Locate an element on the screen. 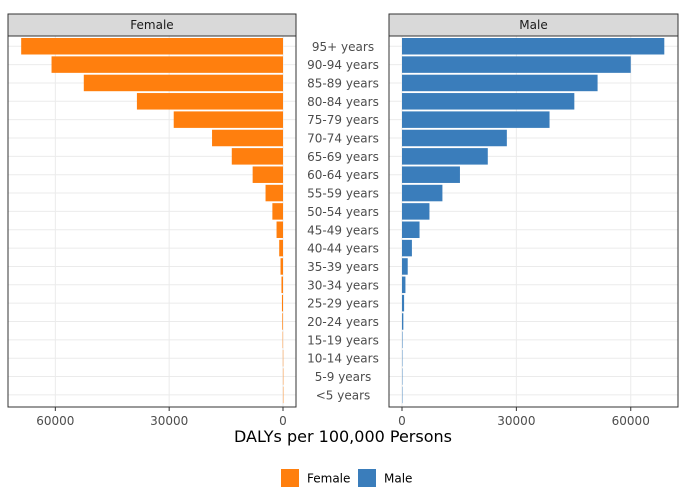 The width and height of the screenshot is (685, 502). male-x-tick-label: 0 is located at coordinates (402, 421).